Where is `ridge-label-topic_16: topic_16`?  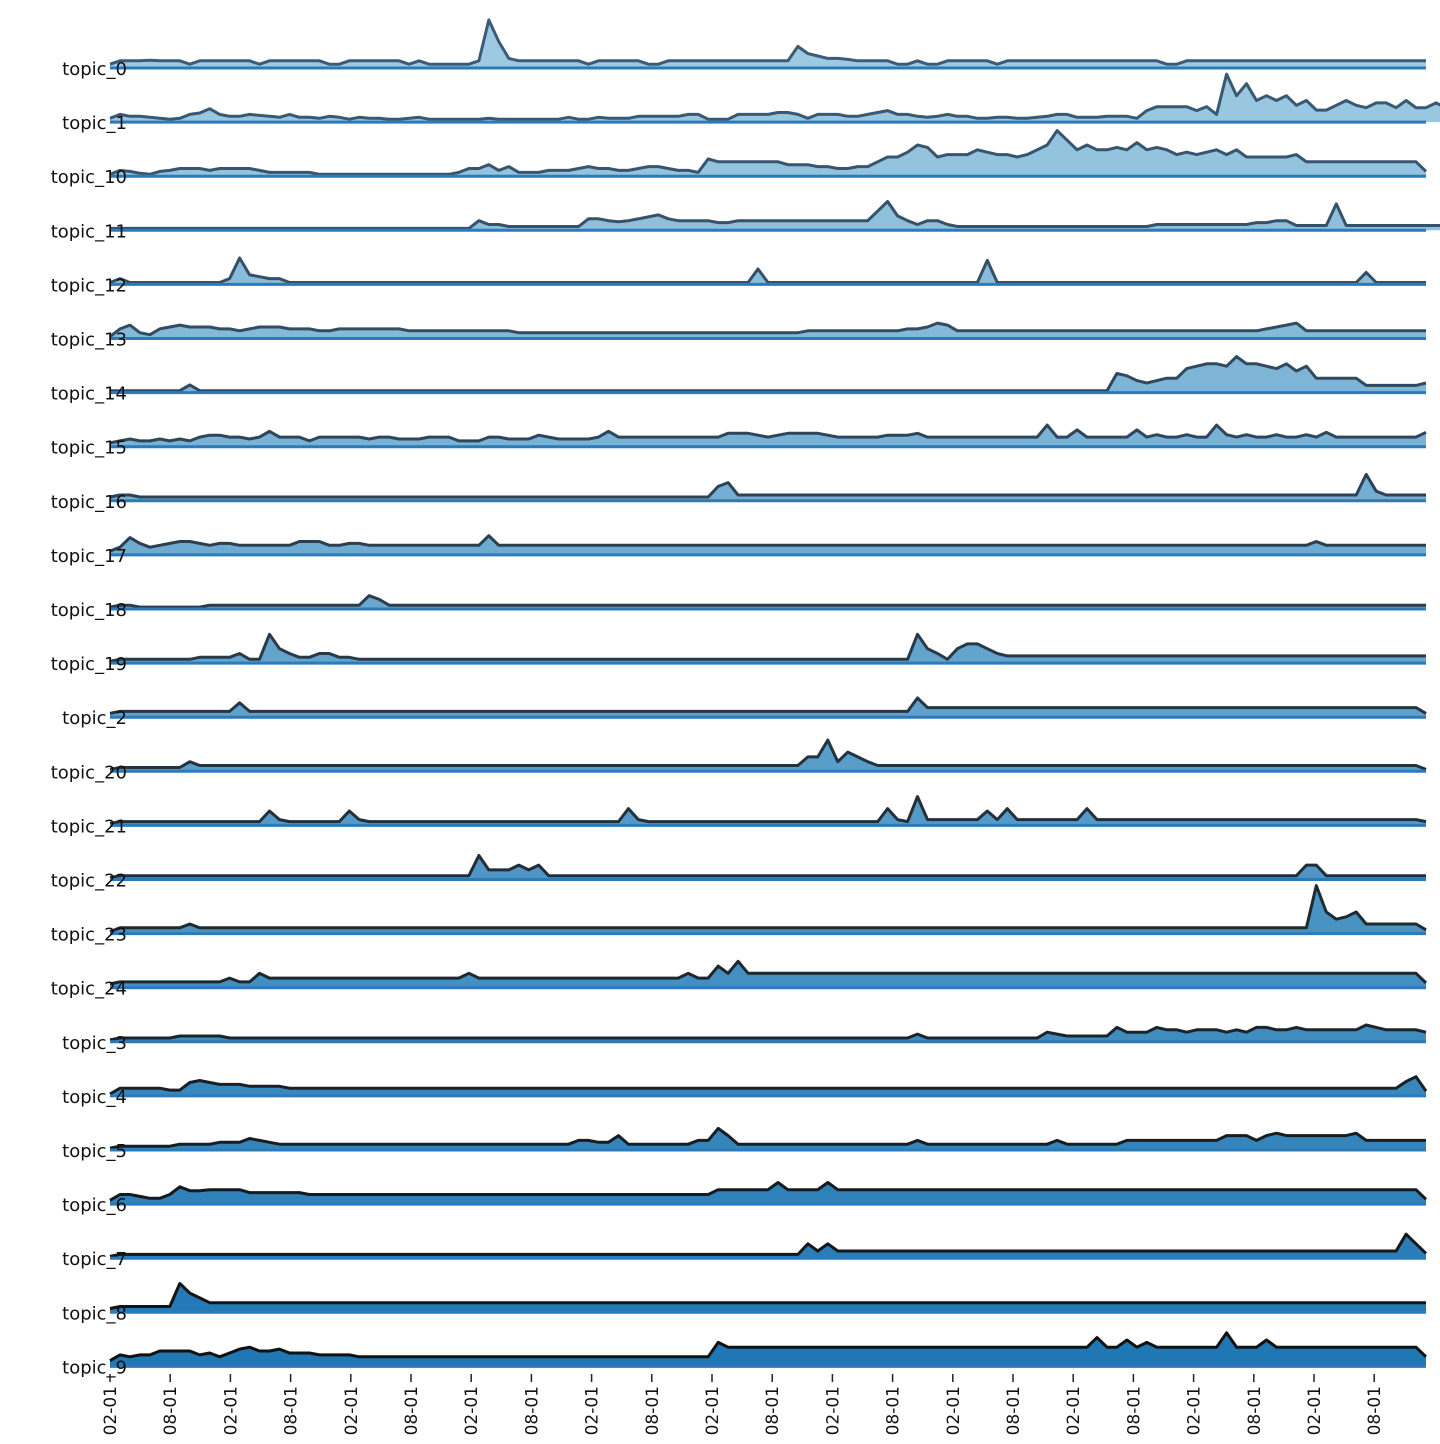
ridge-label-topic_16: topic_16 is located at coordinates (89, 502).